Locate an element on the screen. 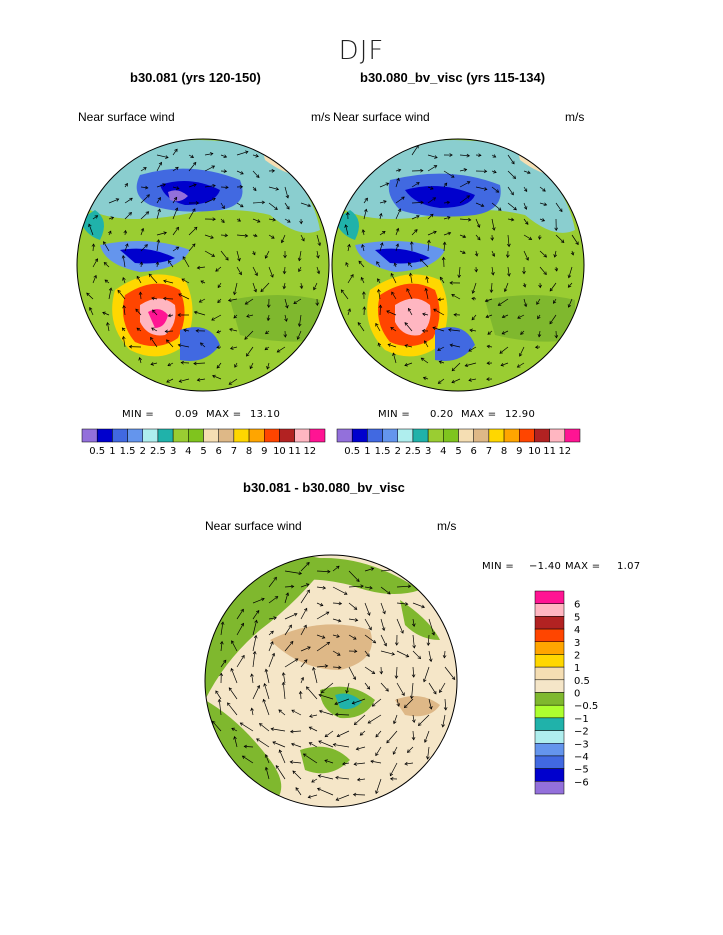 This screenshot has height=935, width=723. panel-1-colorbar-box is located at coordinates (135, 435).